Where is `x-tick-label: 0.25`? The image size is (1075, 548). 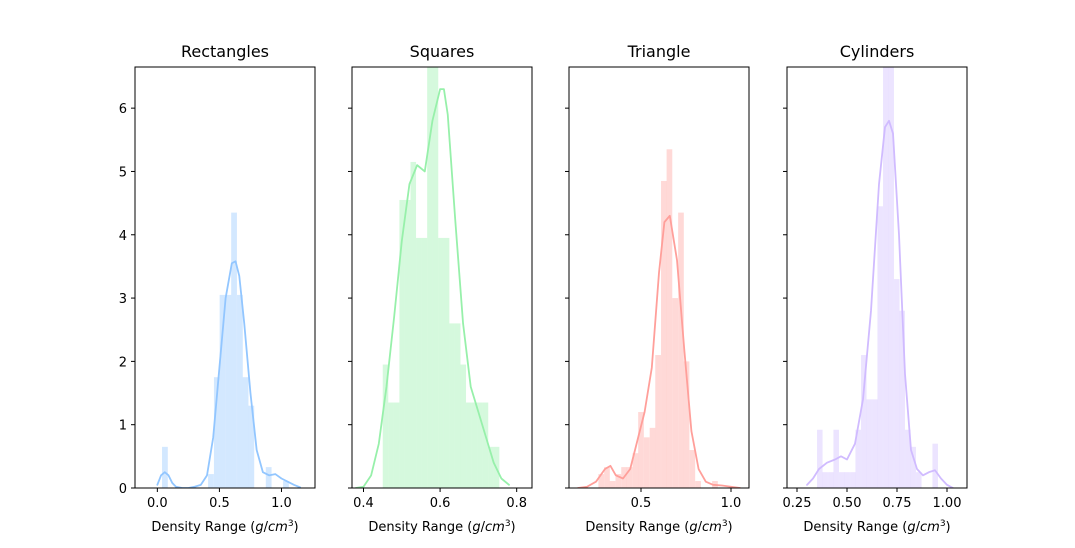
x-tick-label: 0.25 is located at coordinates (797, 503).